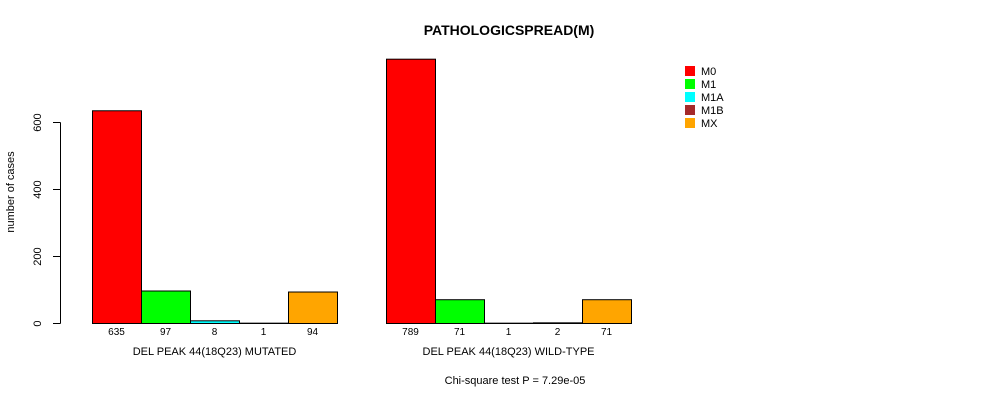 The height and width of the screenshot is (400, 990). What do you see at coordinates (38, 323) in the screenshot?
I see `y-tick-label: 0` at bounding box center [38, 323].